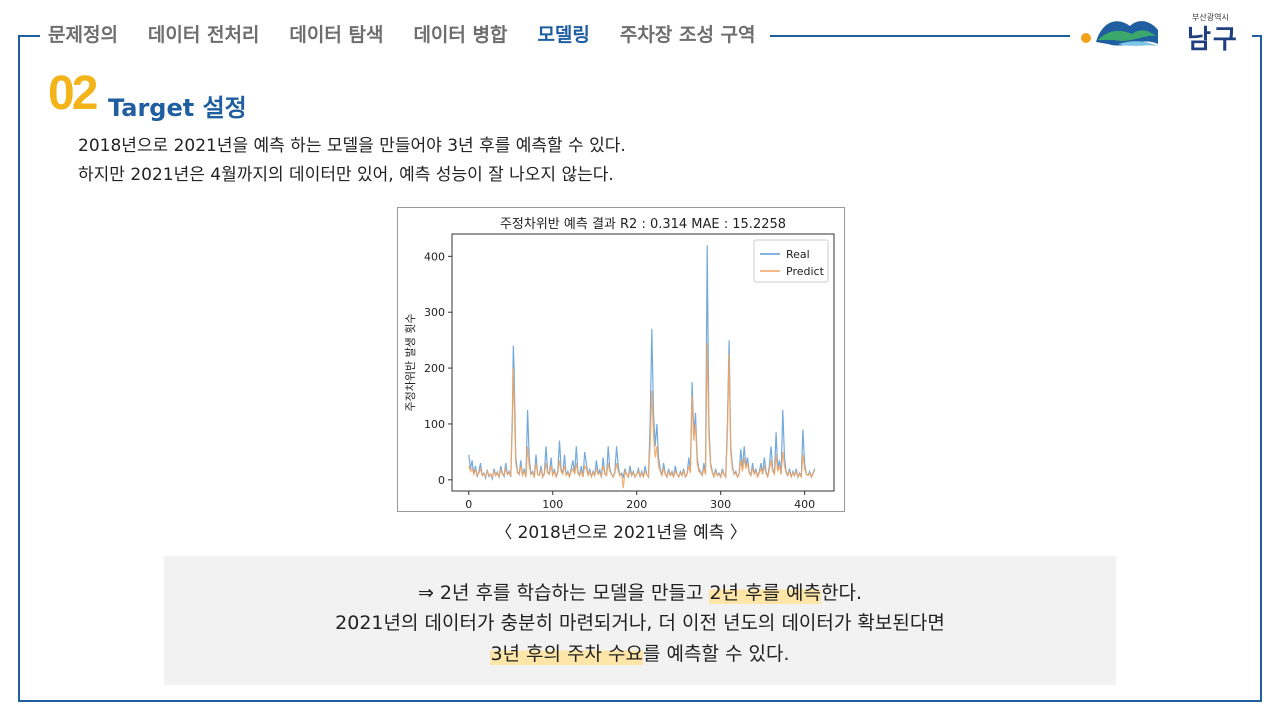  Describe the element at coordinates (1261, 368) in the screenshot. I see `frame-right` at that location.